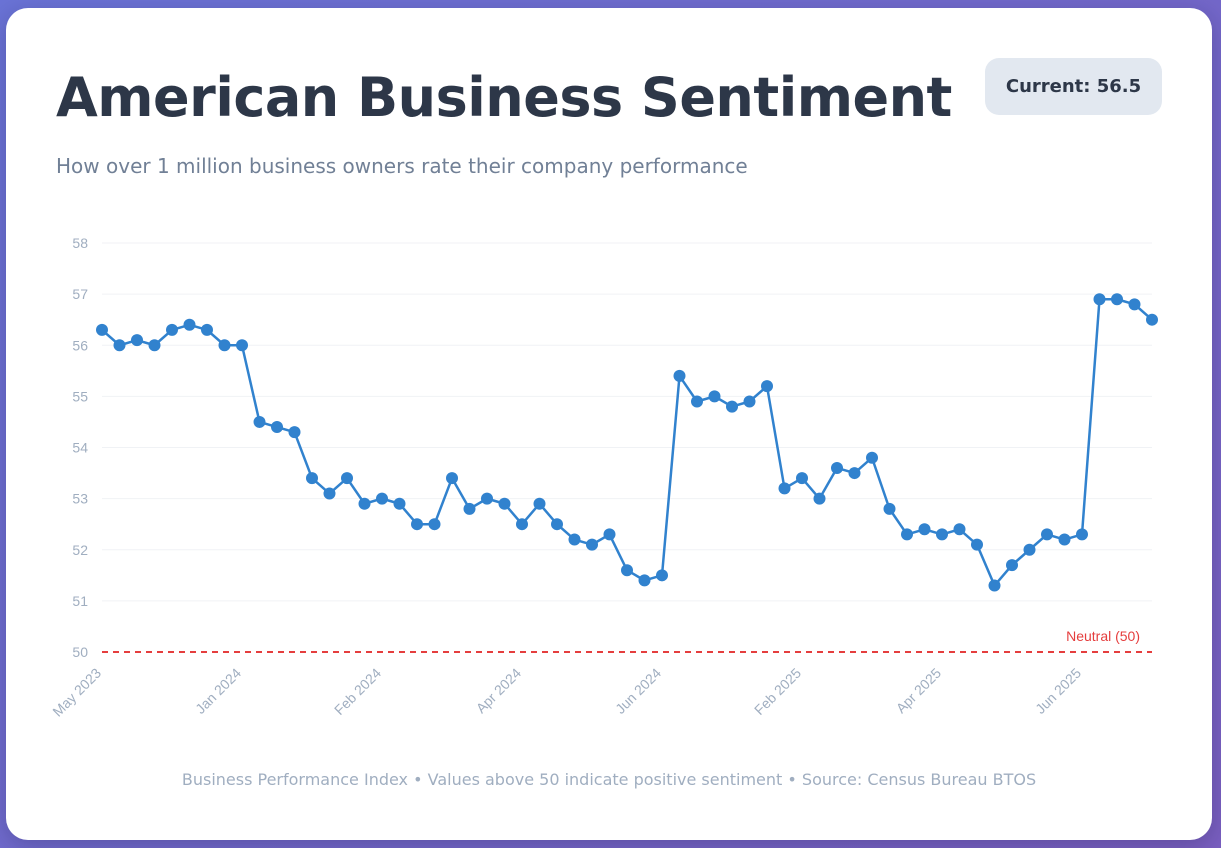 The height and width of the screenshot is (848, 1221). Describe the element at coordinates (638, 691) in the screenshot. I see `x-tick-label: Jun 2024` at that location.